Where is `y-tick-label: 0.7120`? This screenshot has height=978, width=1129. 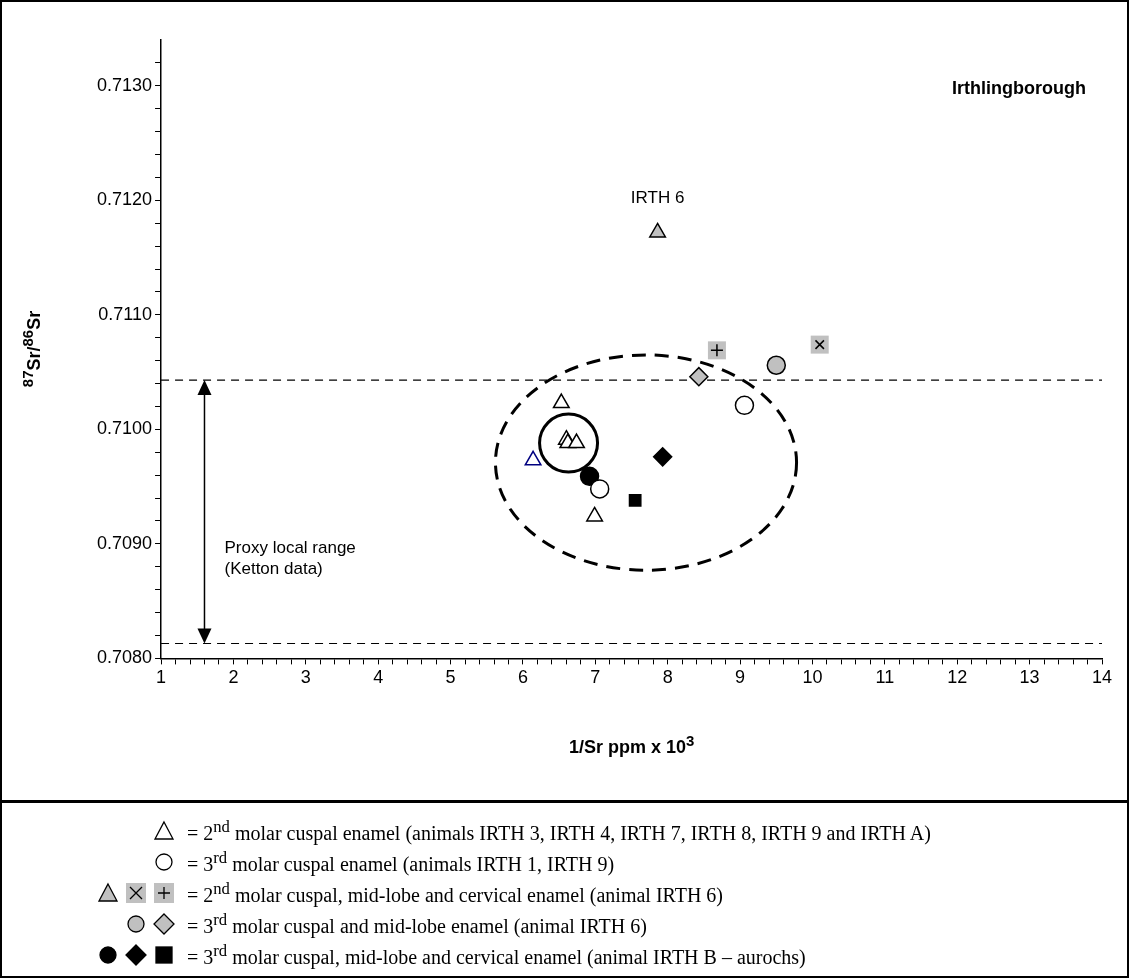
y-tick-label: 0.7120 is located at coordinates (124, 199).